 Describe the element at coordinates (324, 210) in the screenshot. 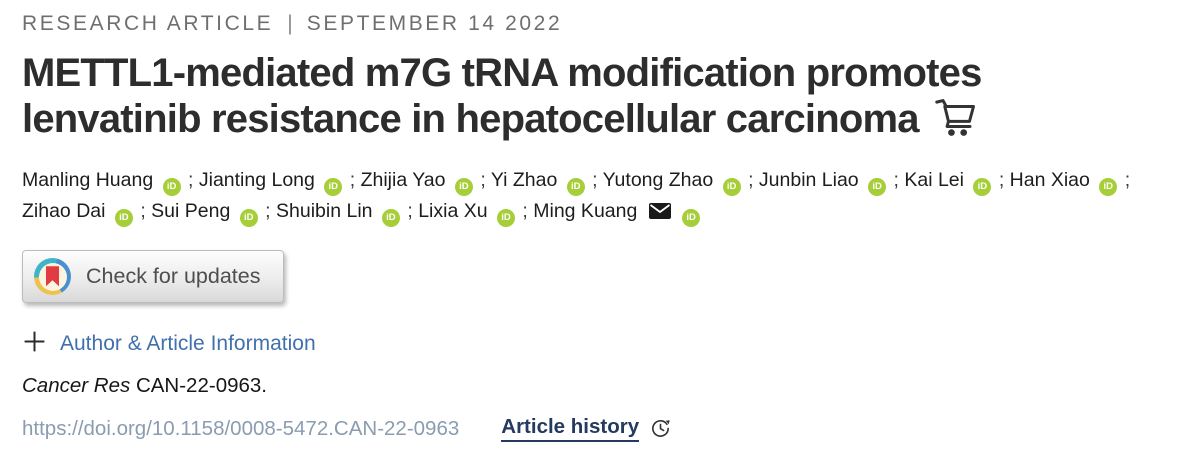

I see `author-link: Shuibin Lin` at that location.